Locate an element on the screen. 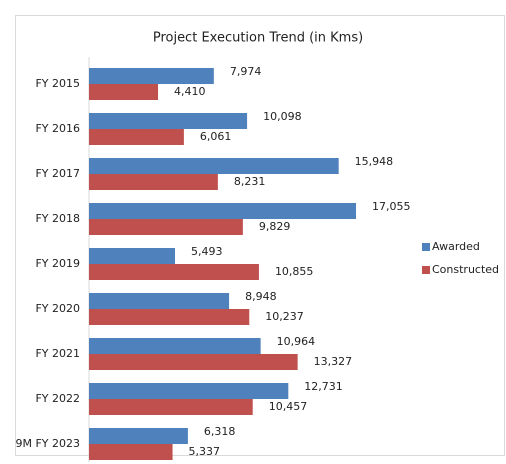 Image resolution: width=506 pixels, height=464 pixels. y-tick-label: FY 2022 is located at coordinates (57, 398).